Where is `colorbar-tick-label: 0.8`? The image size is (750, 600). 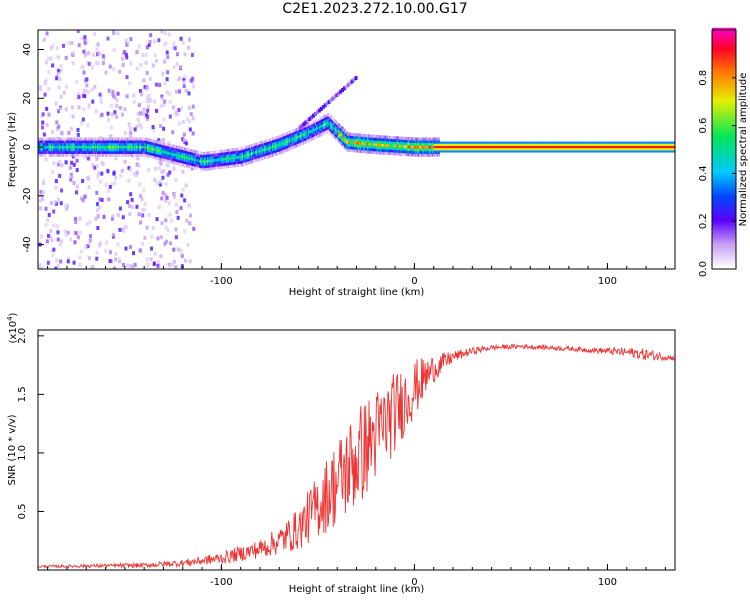 colorbar-tick-label: 0.8 is located at coordinates (703, 78).